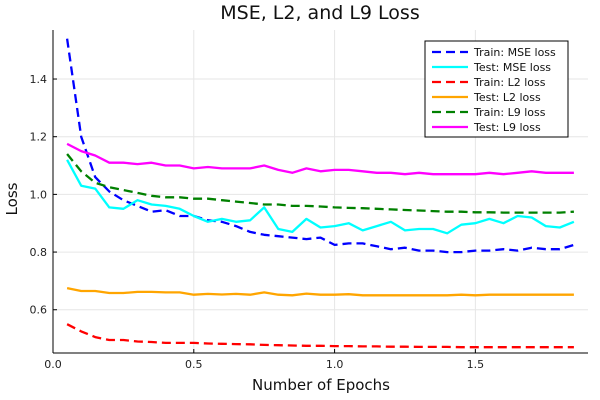 This screenshot has width=600, height=400. I want to click on y-tick-label: 0.6, so click(39, 310).